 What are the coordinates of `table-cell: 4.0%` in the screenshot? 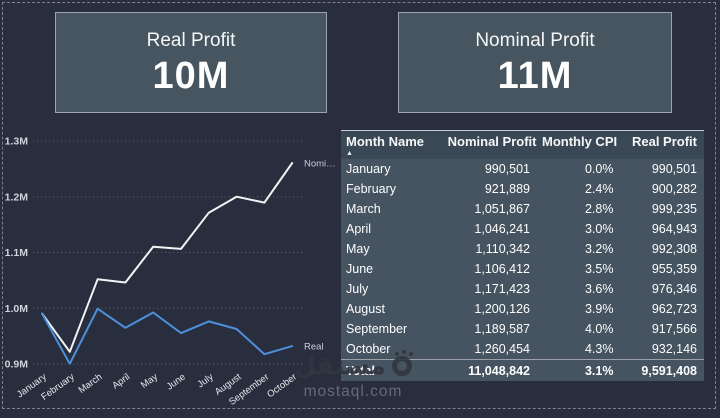 It's located at (579, 329).